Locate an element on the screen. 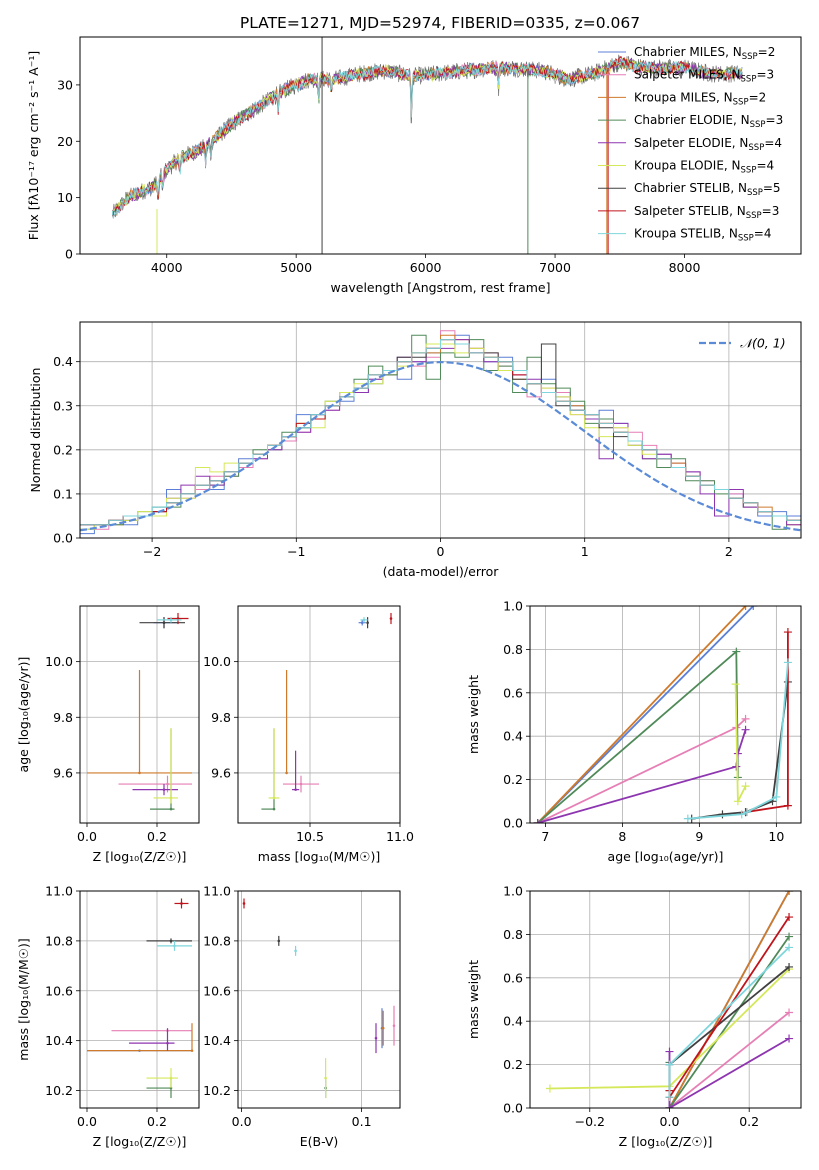 This screenshot has width=819, height=1170. x-tick-label: −1 is located at coordinates (296, 551).